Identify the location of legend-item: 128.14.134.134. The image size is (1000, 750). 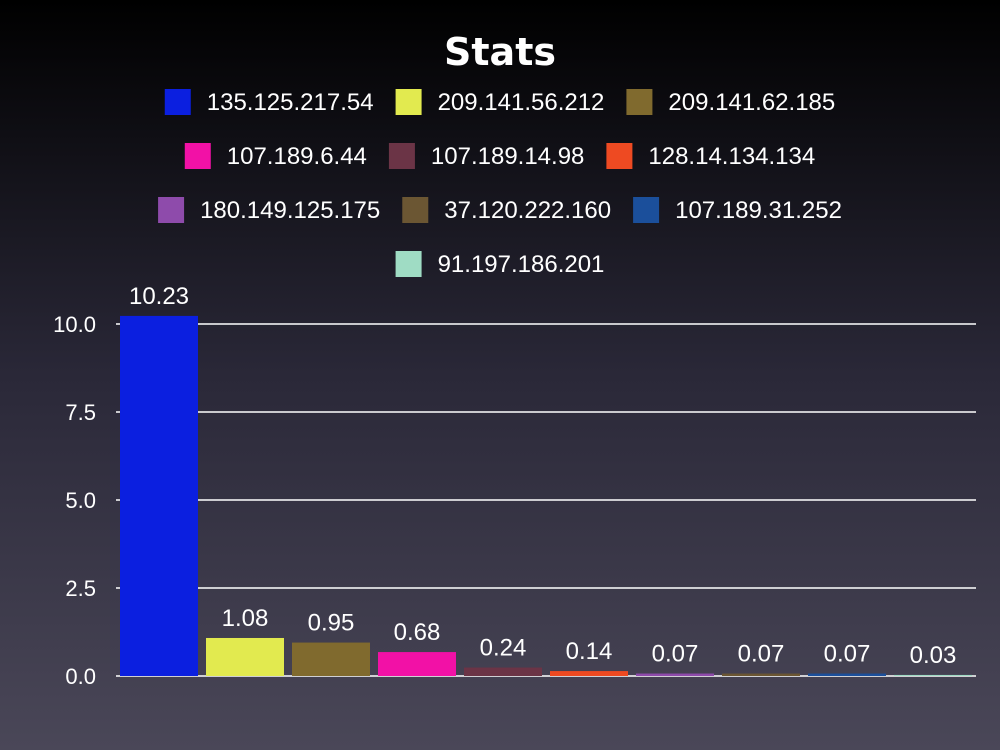
(710, 156).